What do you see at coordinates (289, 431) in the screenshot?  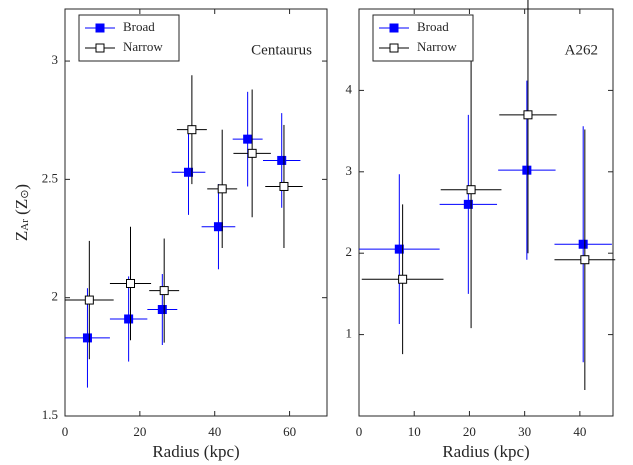 I see `x-tick-label: 60` at bounding box center [289, 431].